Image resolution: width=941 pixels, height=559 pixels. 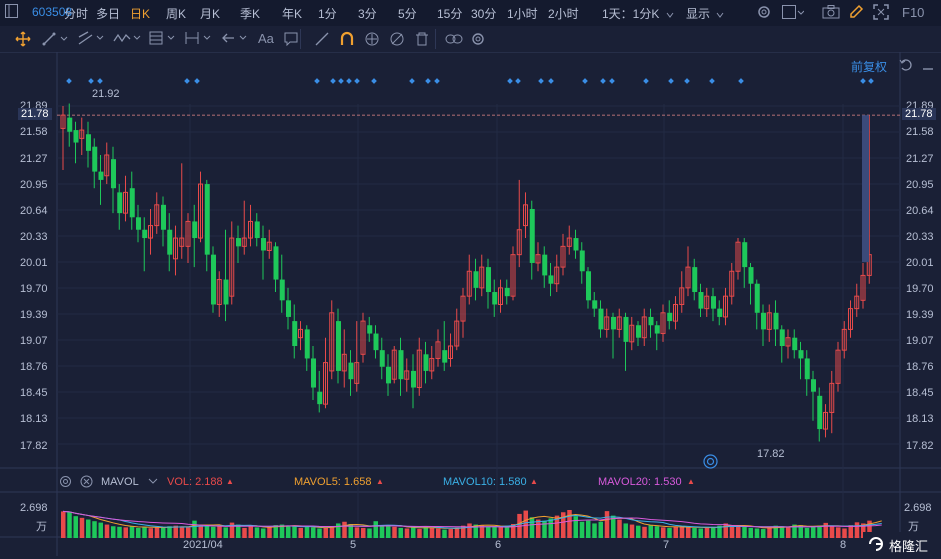 I want to click on settings-icon, so click(x=764, y=13).